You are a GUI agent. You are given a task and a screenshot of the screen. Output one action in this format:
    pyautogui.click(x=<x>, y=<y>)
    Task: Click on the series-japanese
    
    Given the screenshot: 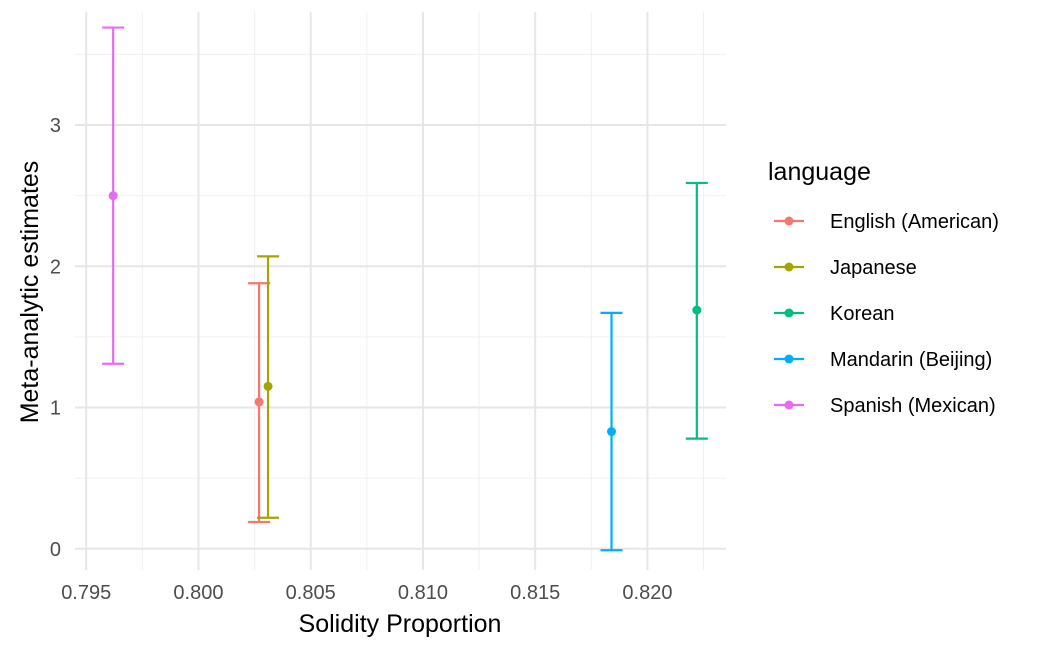 What is the action you would take?
    pyautogui.click(x=268, y=387)
    